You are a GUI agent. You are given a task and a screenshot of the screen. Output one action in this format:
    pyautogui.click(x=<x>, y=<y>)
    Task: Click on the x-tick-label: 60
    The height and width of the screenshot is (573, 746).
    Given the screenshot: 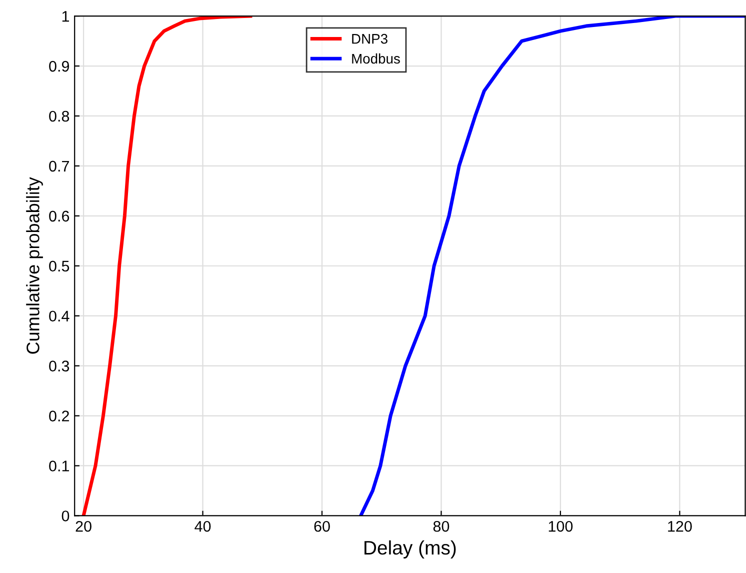 What is the action you would take?
    pyautogui.click(x=322, y=526)
    